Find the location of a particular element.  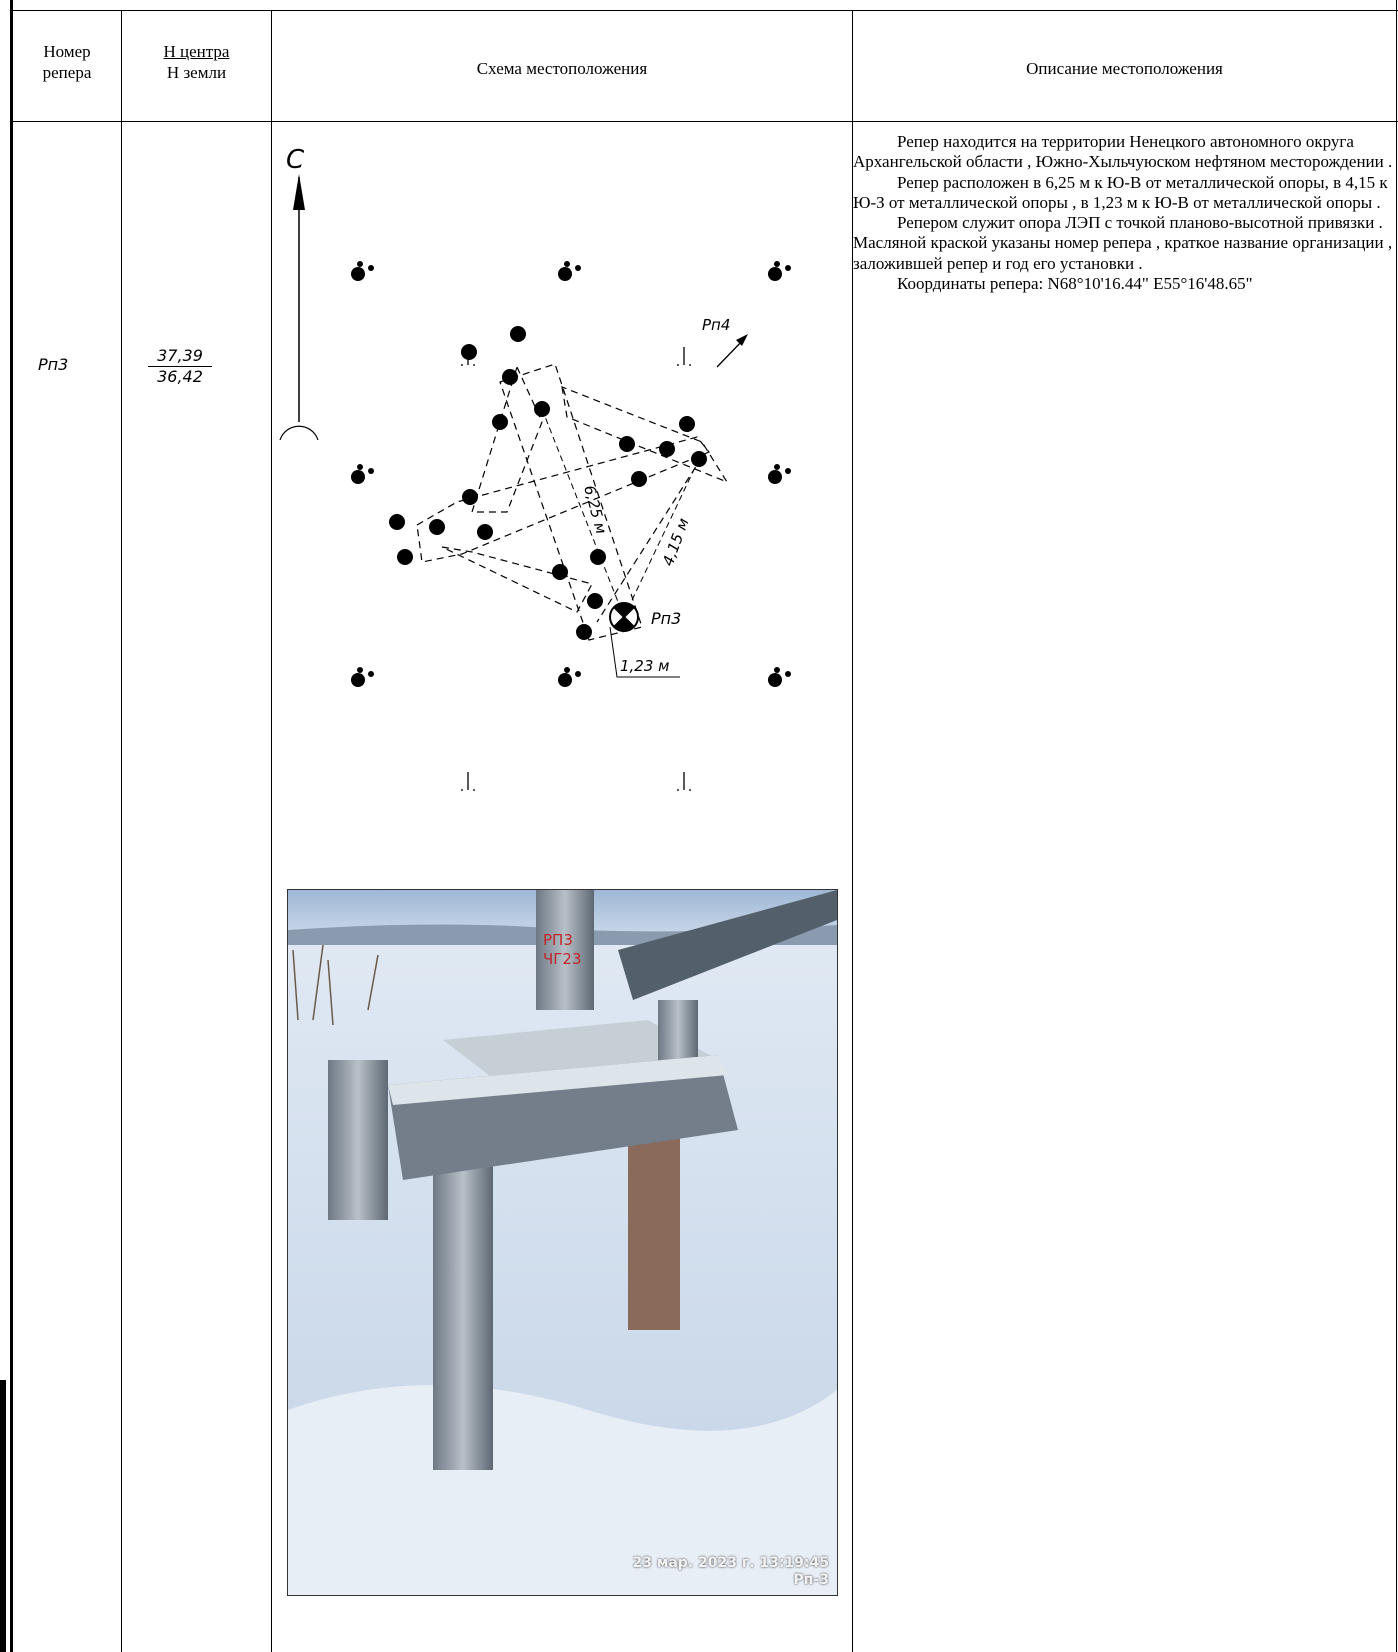

header-benchmark-number-line1: Номер is located at coordinates (67, 51).